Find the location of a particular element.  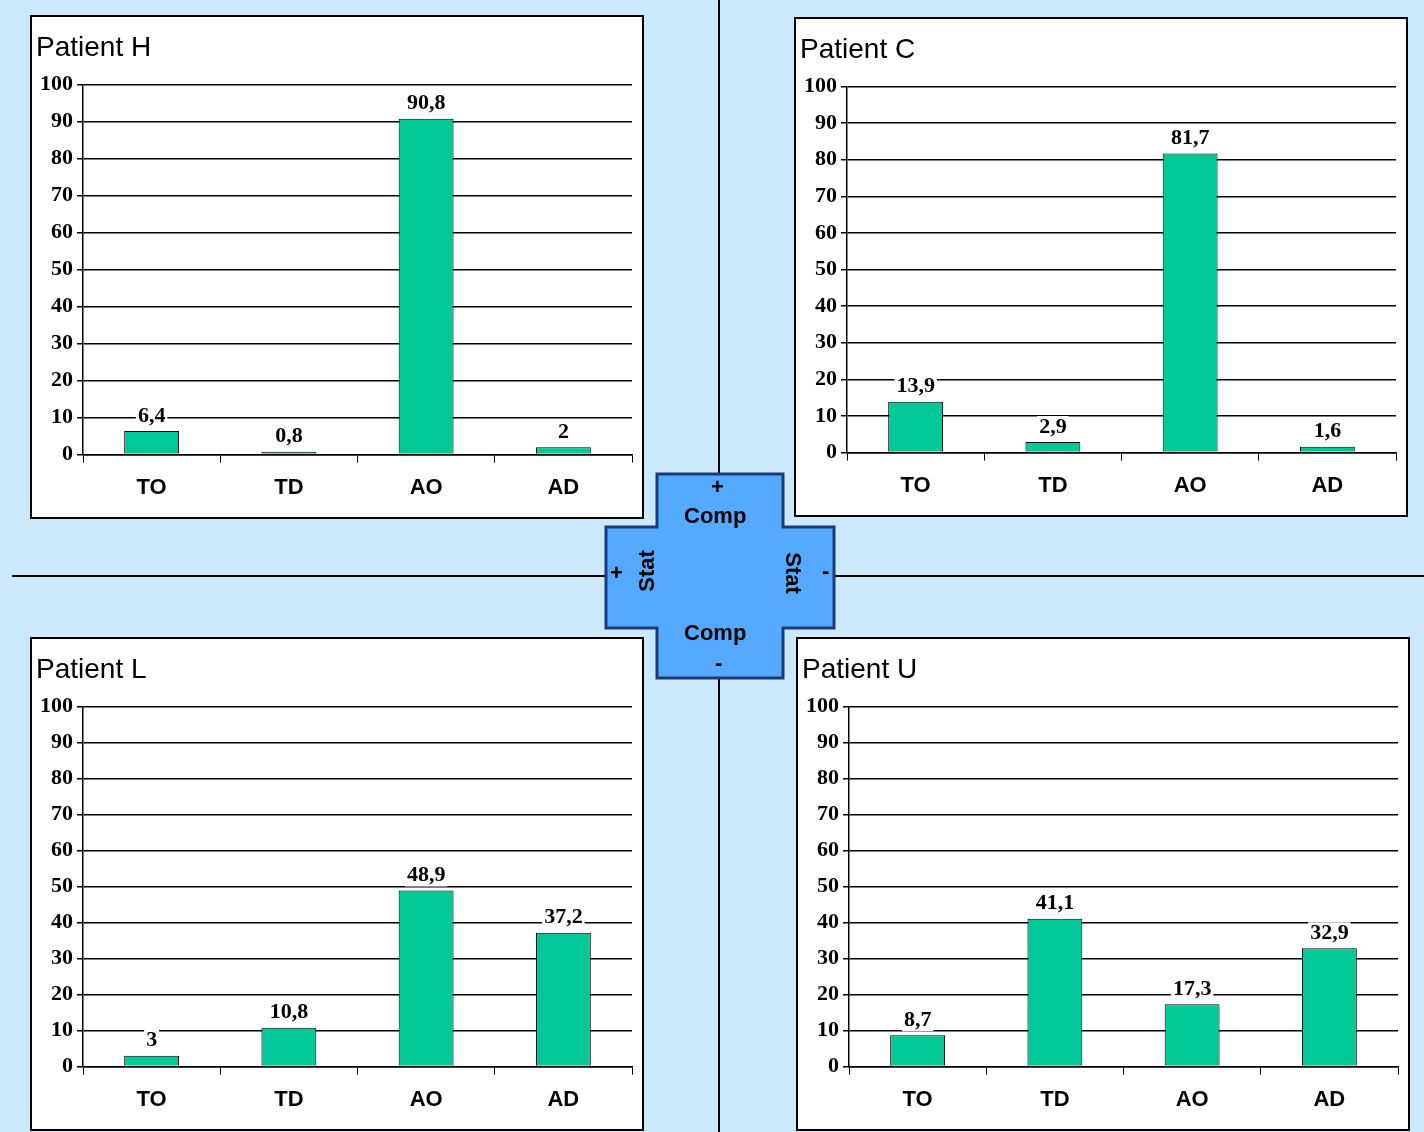

chart-title: Patient L is located at coordinates (91, 668).